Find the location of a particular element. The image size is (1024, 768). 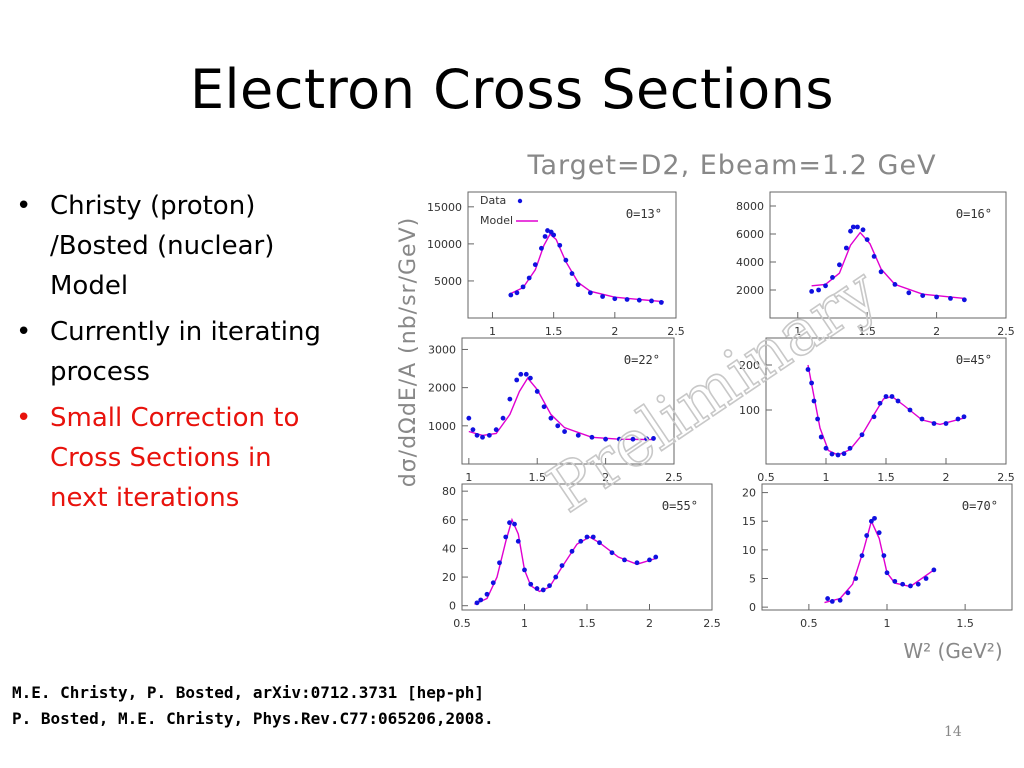

bullet-line: Small Correction to is located at coordinates (175, 418).